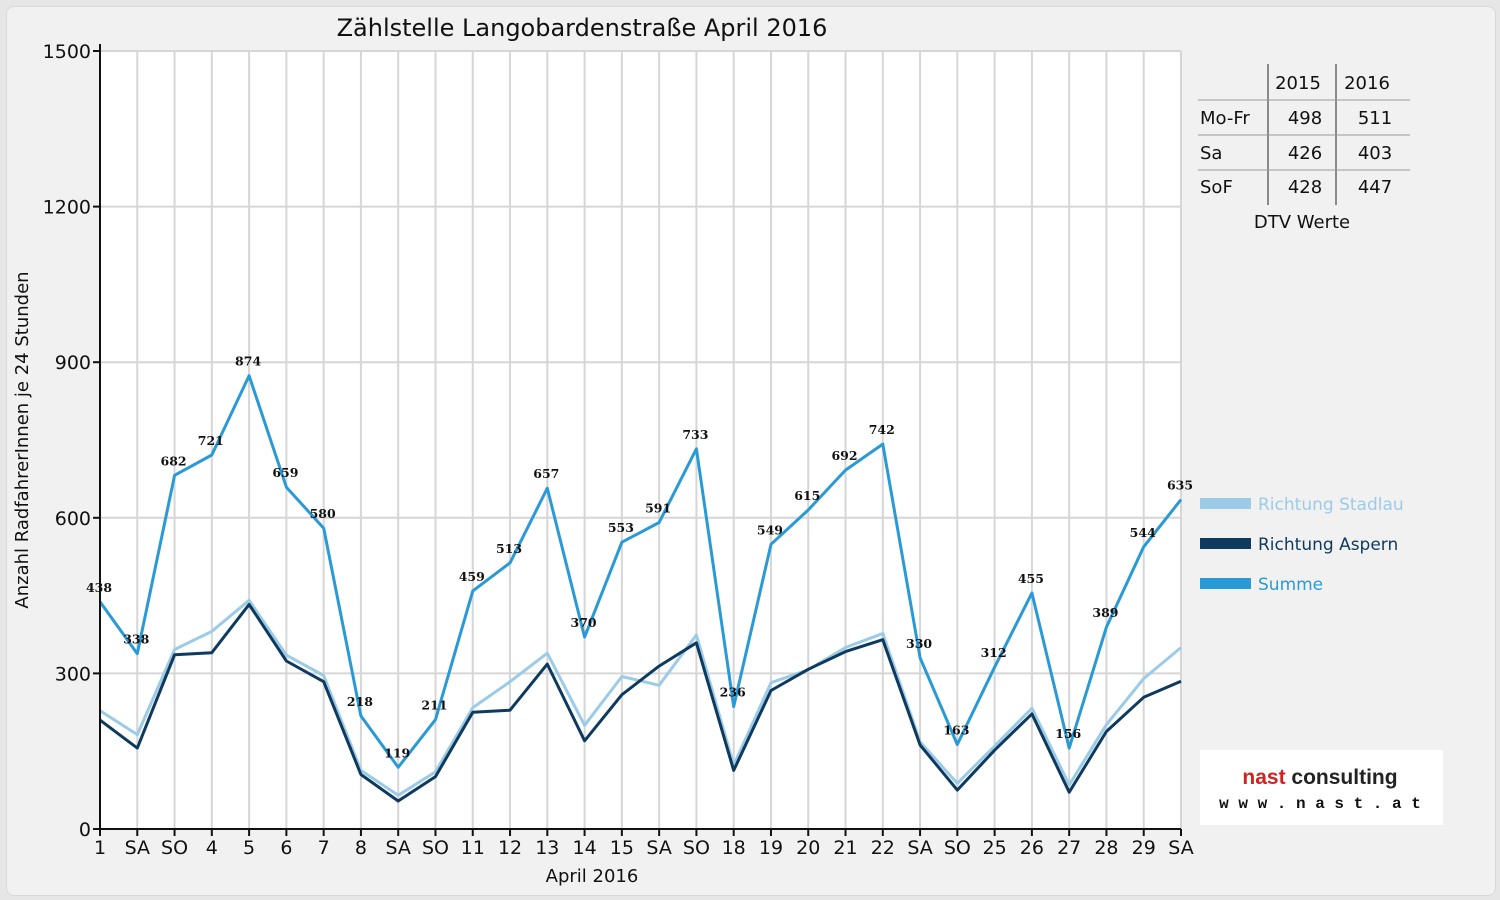 This screenshot has width=1500, height=900. Describe the element at coordinates (1375, 153) in the screenshot. I see `dtv-cell: 403` at that location.